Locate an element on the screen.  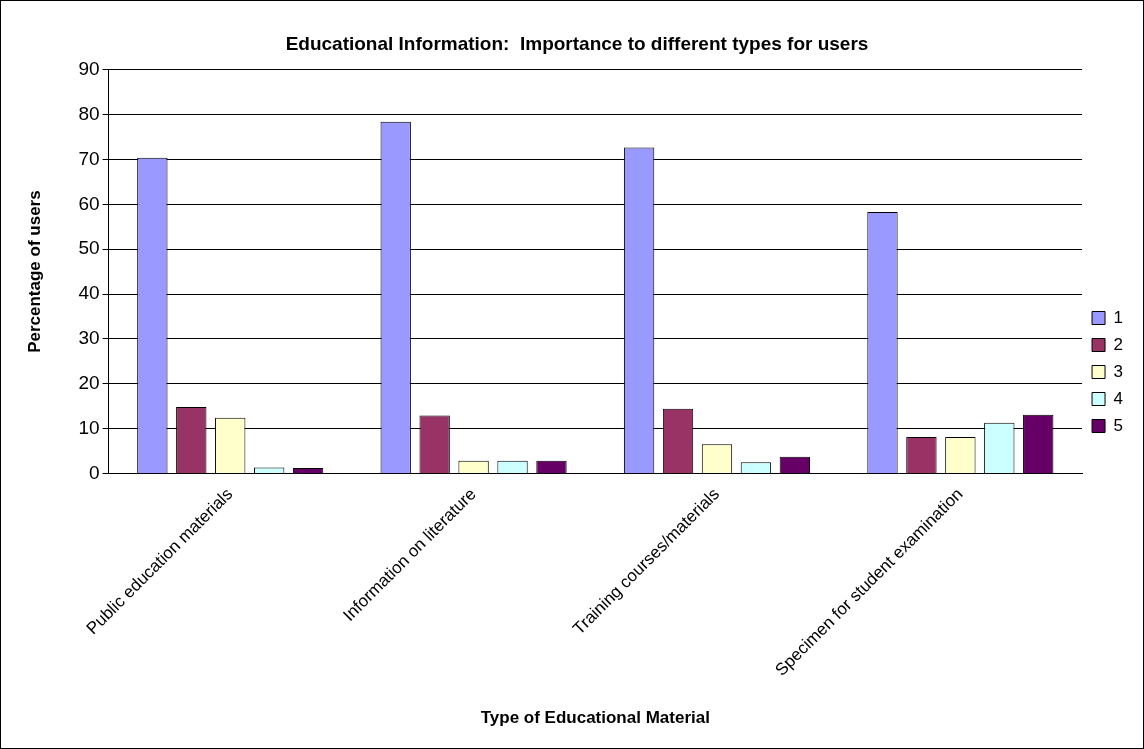
y-tick-label: 50 is located at coordinates (89, 248).